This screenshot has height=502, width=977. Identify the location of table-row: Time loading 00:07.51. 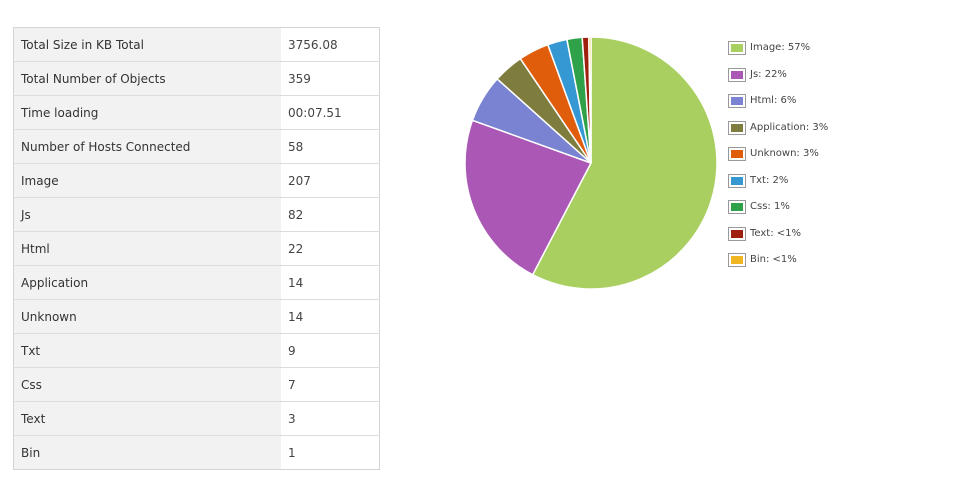
(196, 112).